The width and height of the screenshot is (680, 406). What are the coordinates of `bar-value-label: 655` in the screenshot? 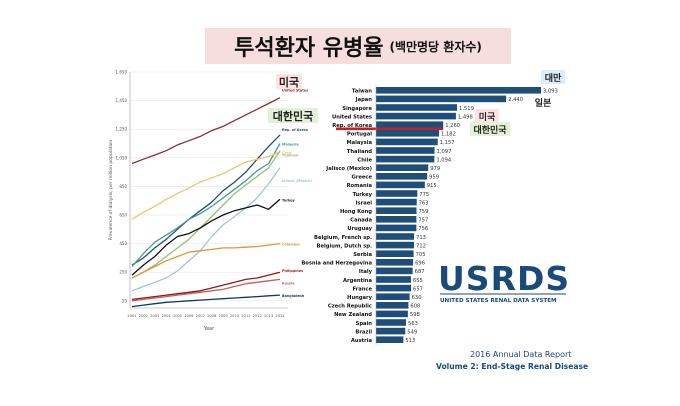 It's located at (418, 281).